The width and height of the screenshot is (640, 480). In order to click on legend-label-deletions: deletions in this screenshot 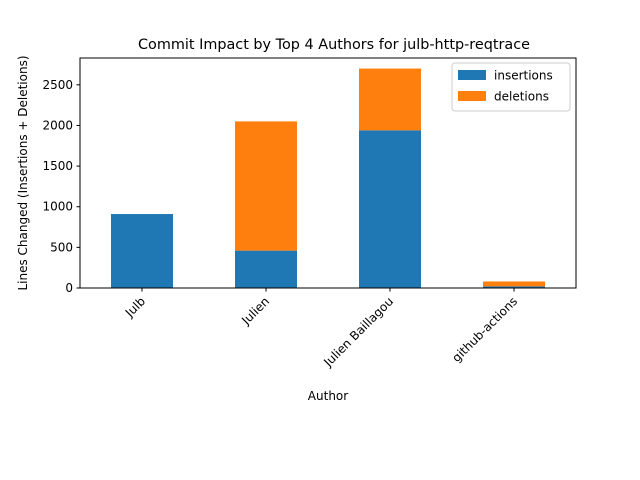, I will do `click(521, 97)`.